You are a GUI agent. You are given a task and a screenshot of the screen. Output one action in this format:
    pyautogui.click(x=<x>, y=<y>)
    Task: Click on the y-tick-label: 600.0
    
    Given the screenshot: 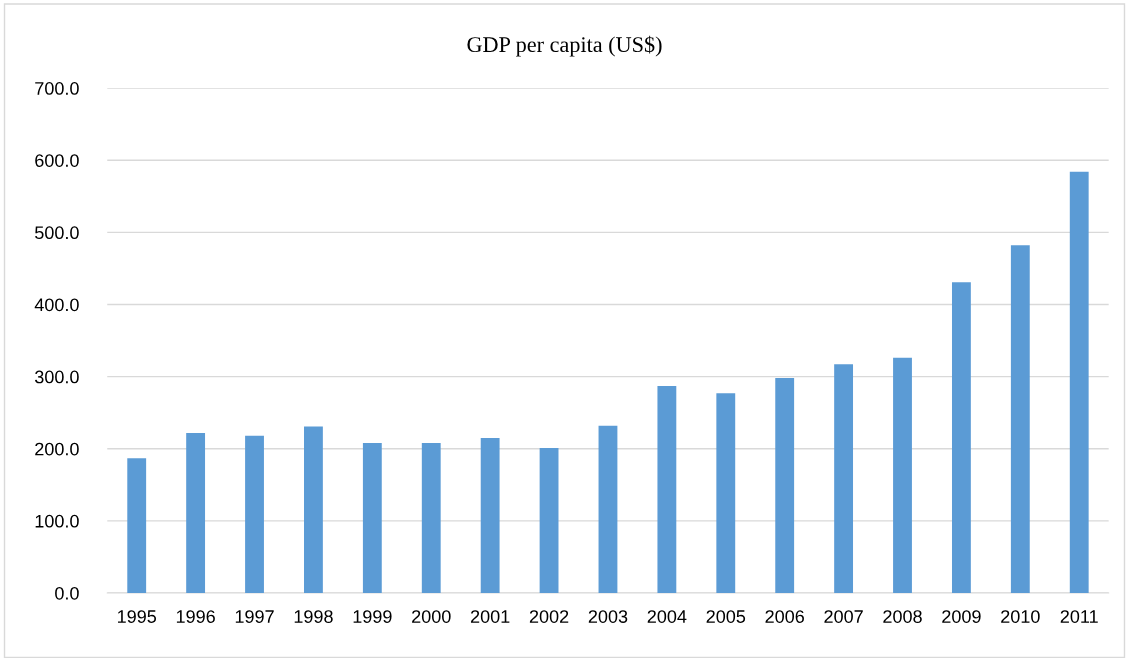 What is the action you would take?
    pyautogui.click(x=57, y=160)
    